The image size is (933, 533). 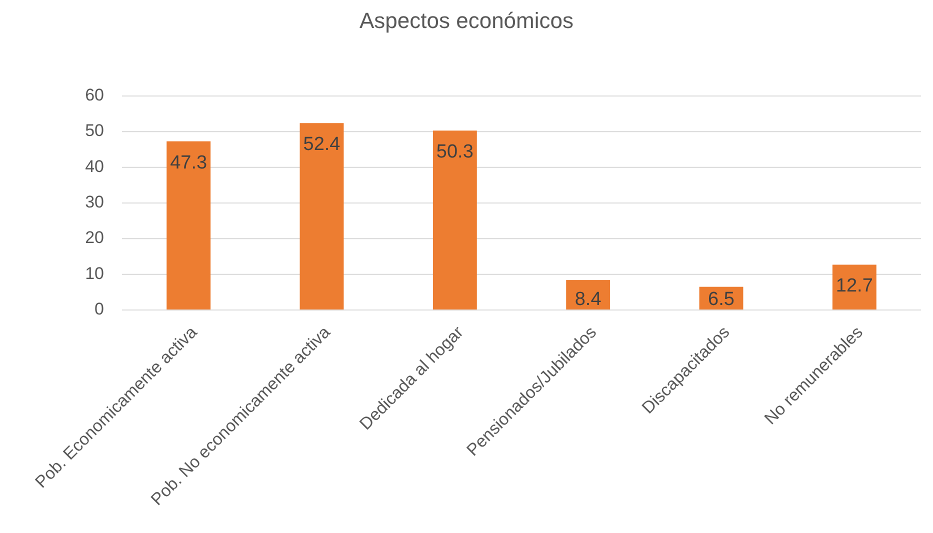 What do you see at coordinates (94, 166) in the screenshot?
I see `y-tick-label: 40` at bounding box center [94, 166].